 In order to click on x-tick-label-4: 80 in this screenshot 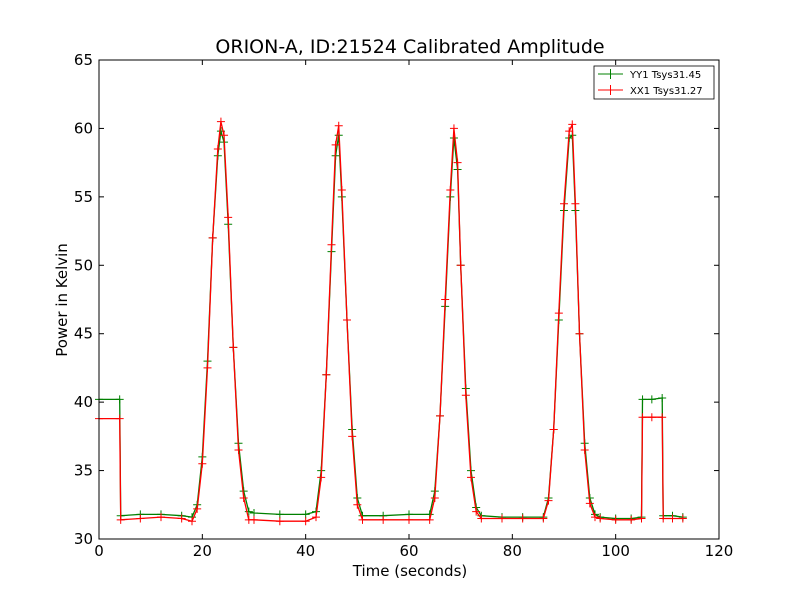, I will do `click(512, 551)`.